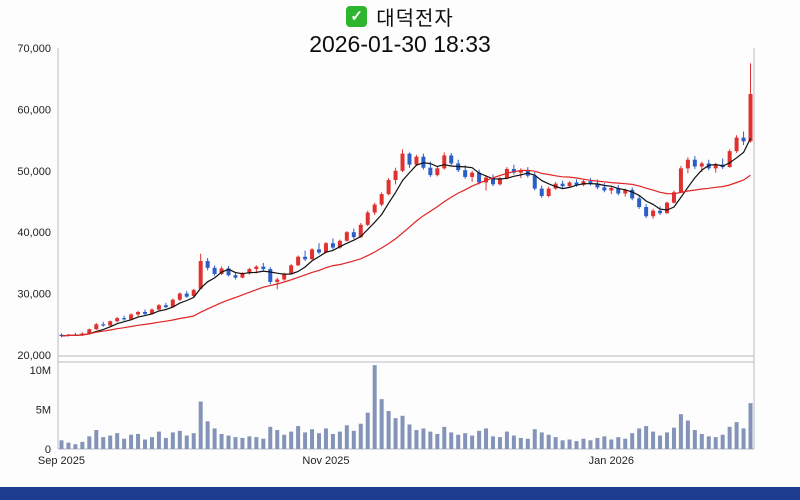  Describe the element at coordinates (34, 233) in the screenshot. I see `price-tick-label: 40,000` at that location.